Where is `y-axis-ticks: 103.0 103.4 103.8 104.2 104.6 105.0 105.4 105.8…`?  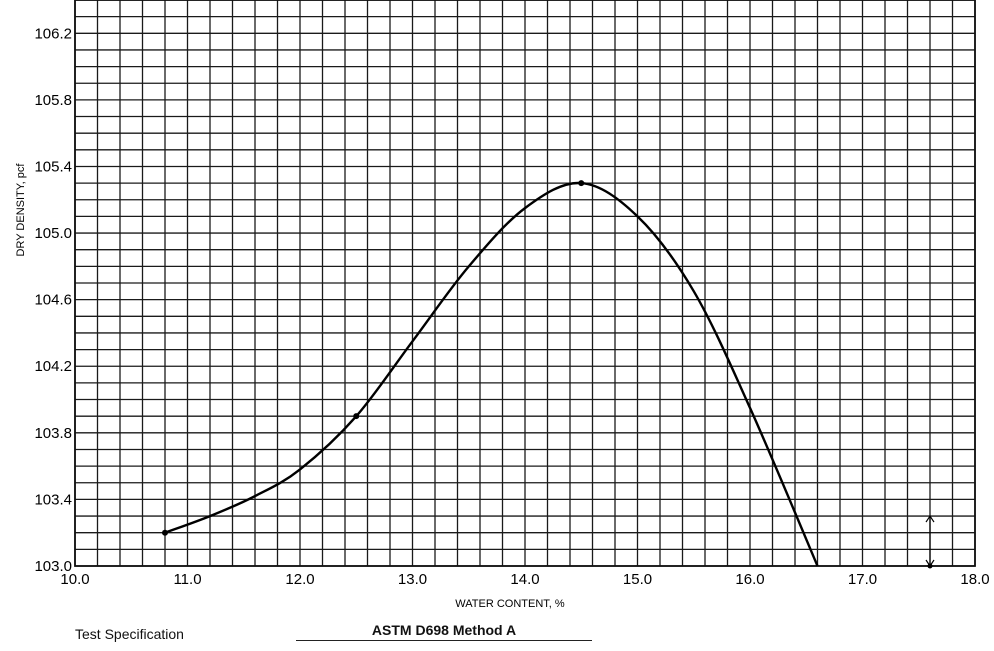
y-axis-ticks: 103.0 103.4 103.8 104.2 104.6 105.0 105.4 105.8… is located at coordinates (53, 300).